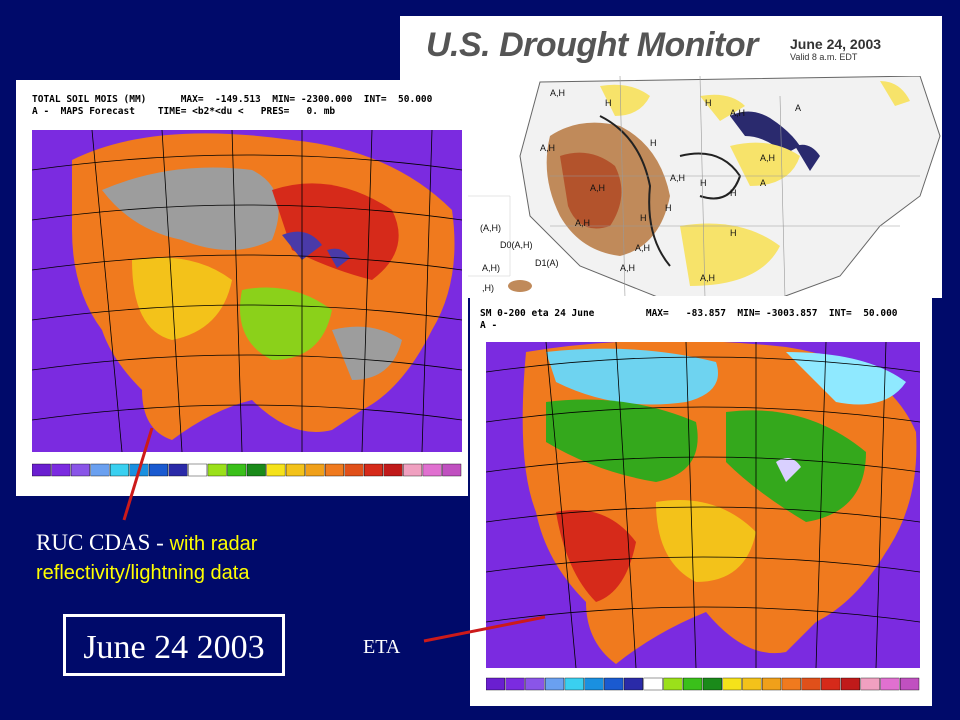 The width and height of the screenshot is (960, 720). Describe the element at coordinates (488, 288) in the screenshot. I see `dm-label: ,H)` at that location.